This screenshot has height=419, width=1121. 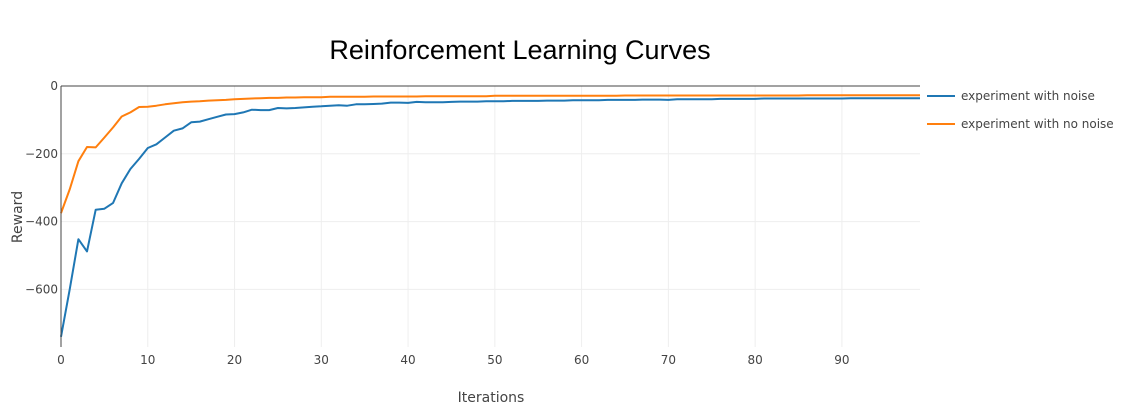 What do you see at coordinates (18, 217) in the screenshot?
I see `y-axis-title: Reward` at bounding box center [18, 217].